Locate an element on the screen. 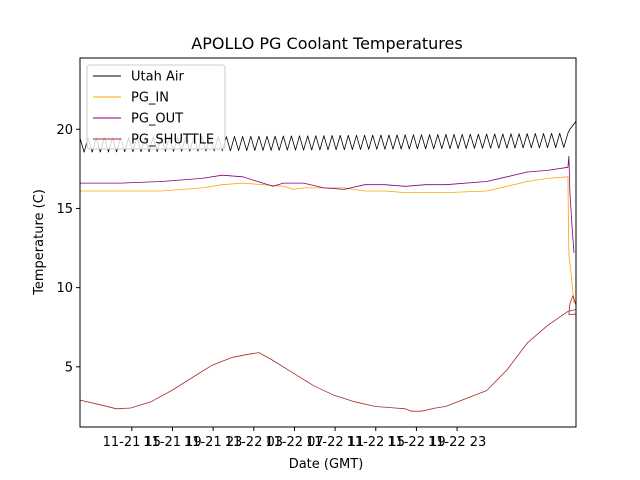  y-tick-label: 5 is located at coordinates (69, 367).